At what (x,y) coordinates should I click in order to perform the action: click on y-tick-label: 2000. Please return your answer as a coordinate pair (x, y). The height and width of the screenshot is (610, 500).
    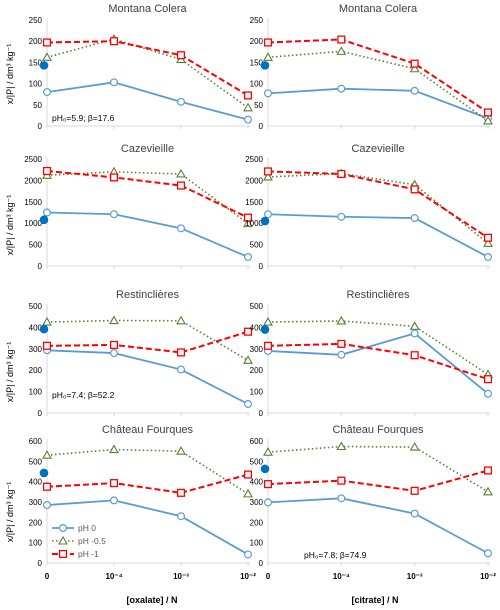
    Looking at the image, I should click on (33, 180).